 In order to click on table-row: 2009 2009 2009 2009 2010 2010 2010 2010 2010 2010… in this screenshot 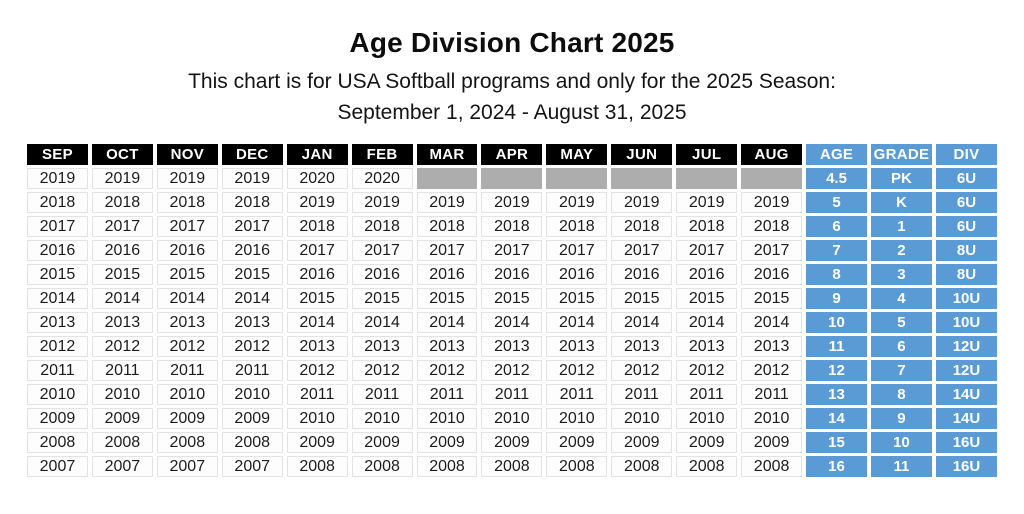, I will do `click(512, 418)`.